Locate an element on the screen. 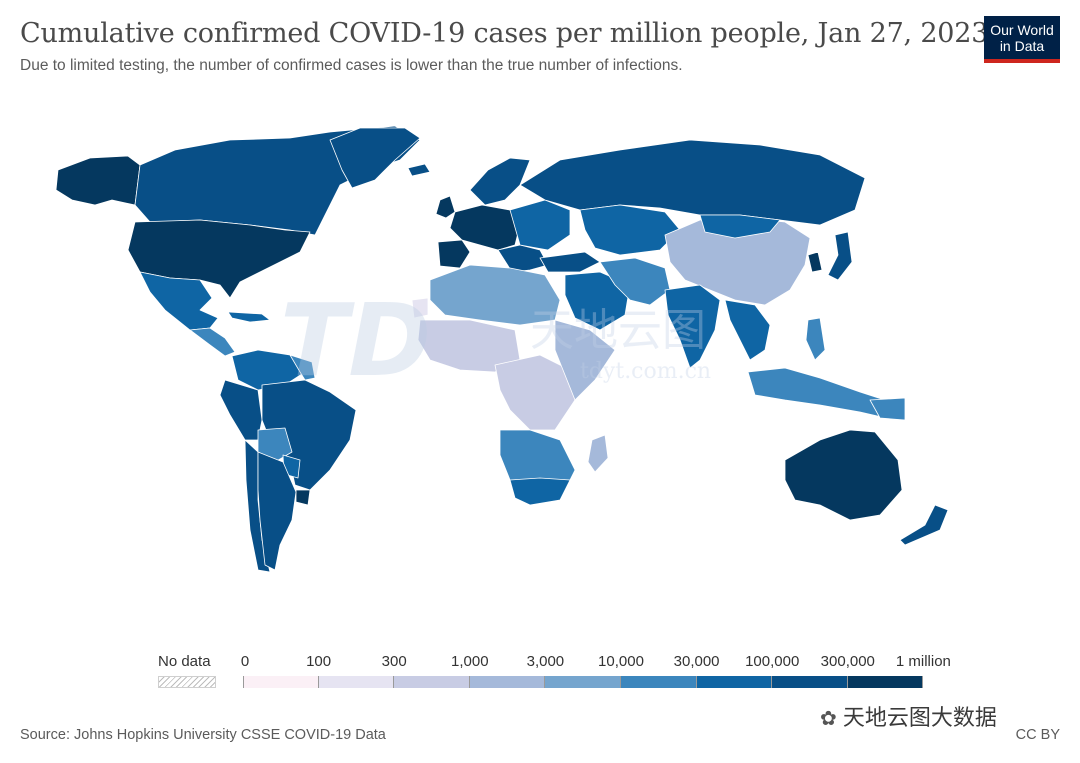  region-east-africa is located at coordinates (585, 360).